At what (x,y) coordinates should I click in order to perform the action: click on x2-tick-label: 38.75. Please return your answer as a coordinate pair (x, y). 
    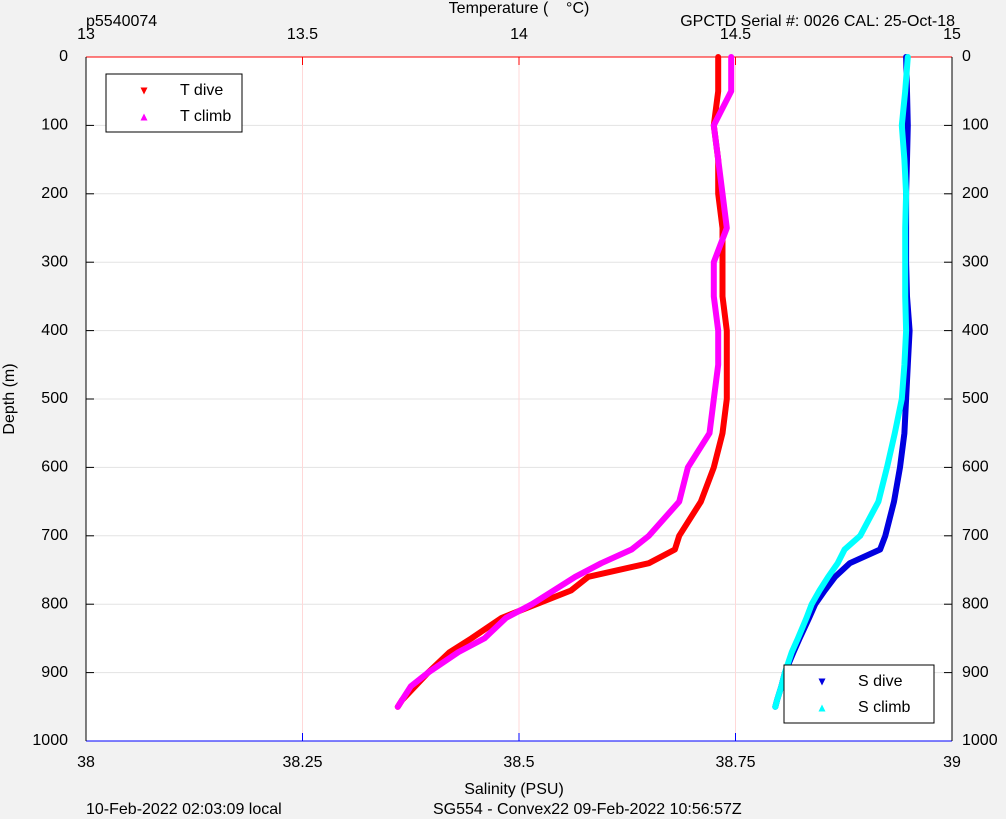
    Looking at the image, I should click on (735, 762).